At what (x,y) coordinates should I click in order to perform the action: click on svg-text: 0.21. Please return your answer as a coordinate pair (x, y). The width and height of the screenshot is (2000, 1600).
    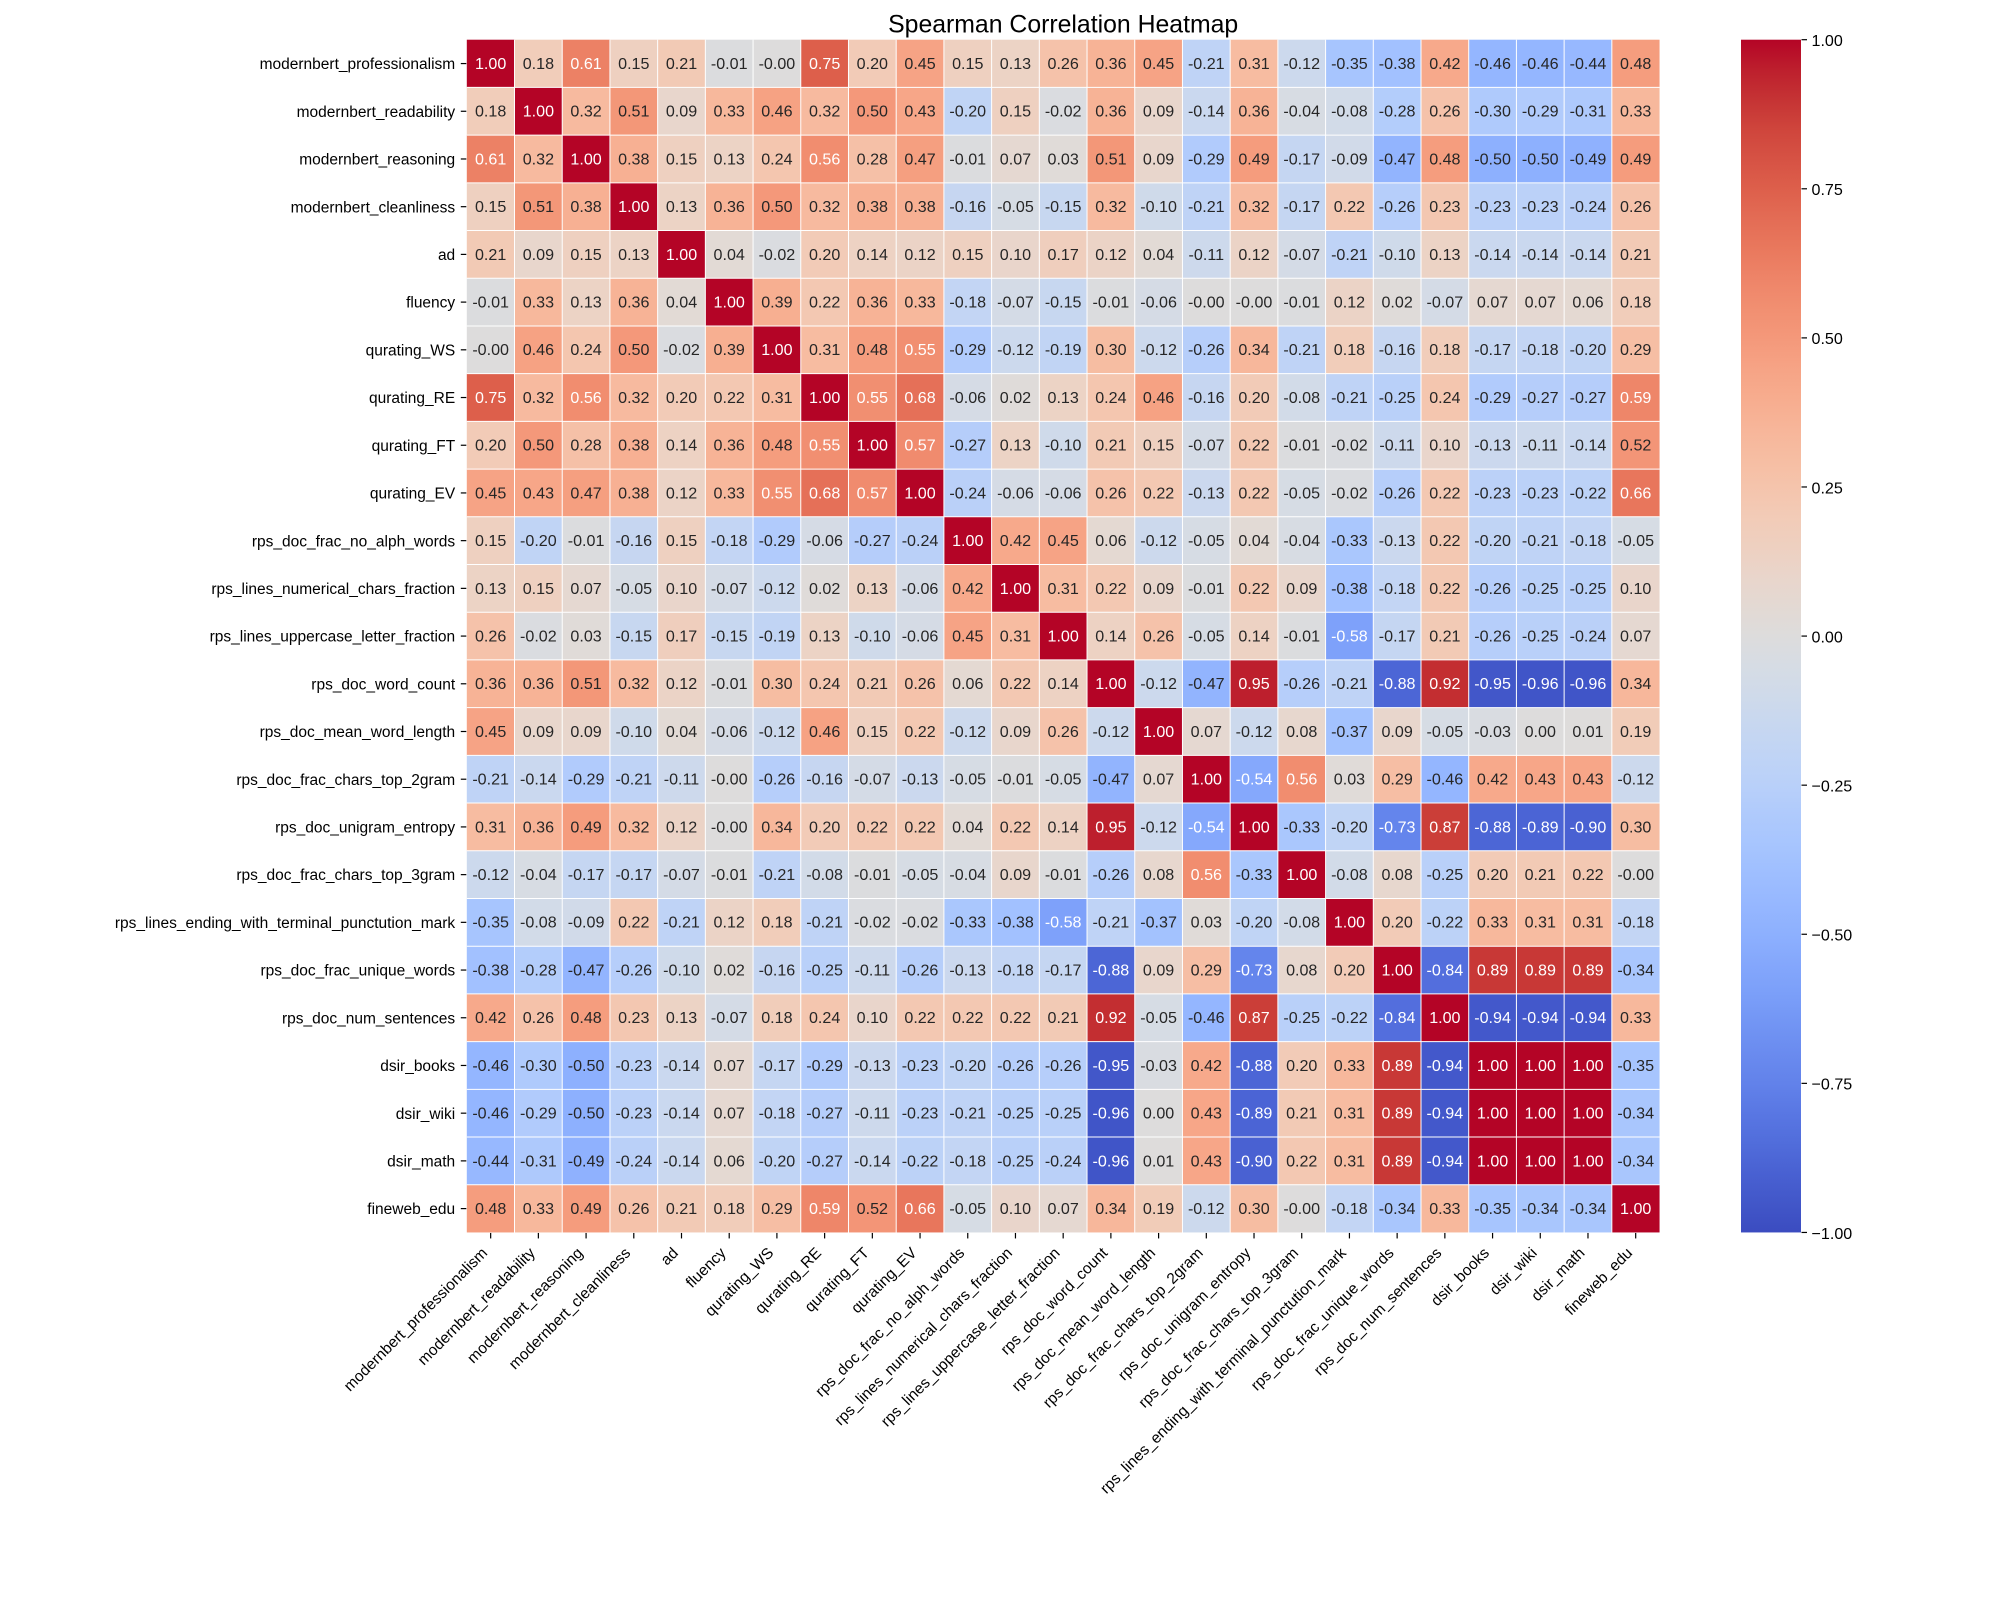
    Looking at the image, I should click on (872, 684).